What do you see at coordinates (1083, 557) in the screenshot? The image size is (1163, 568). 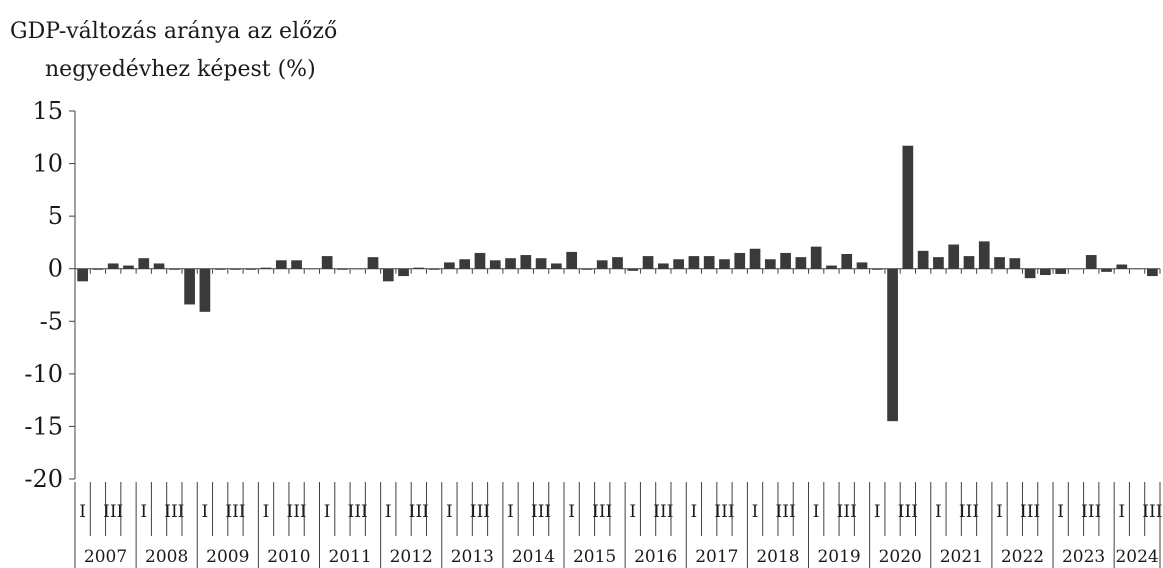 I see `year-label: 2023` at bounding box center [1083, 557].